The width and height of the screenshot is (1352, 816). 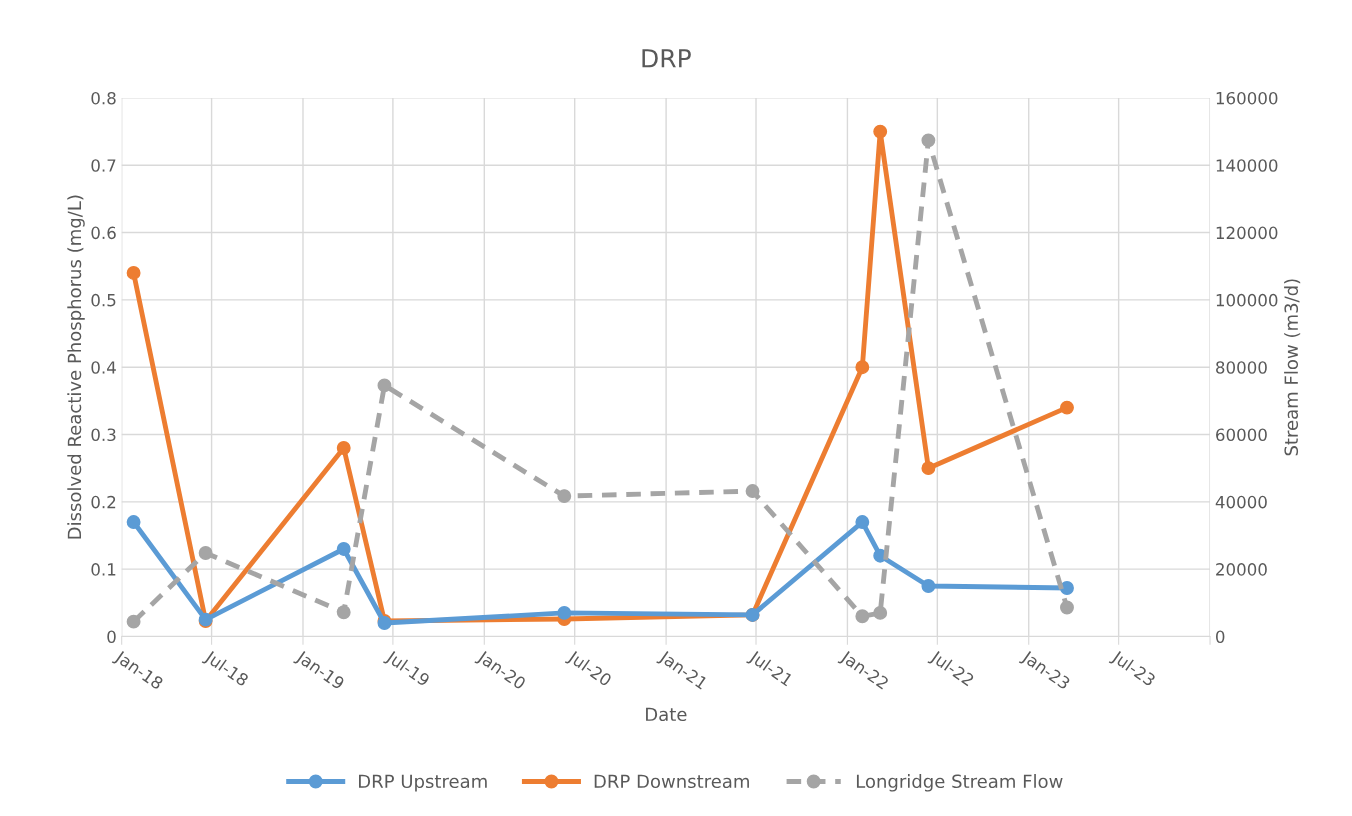 What do you see at coordinates (1220, 637) in the screenshot?
I see `y2-tick-label: 0` at bounding box center [1220, 637].